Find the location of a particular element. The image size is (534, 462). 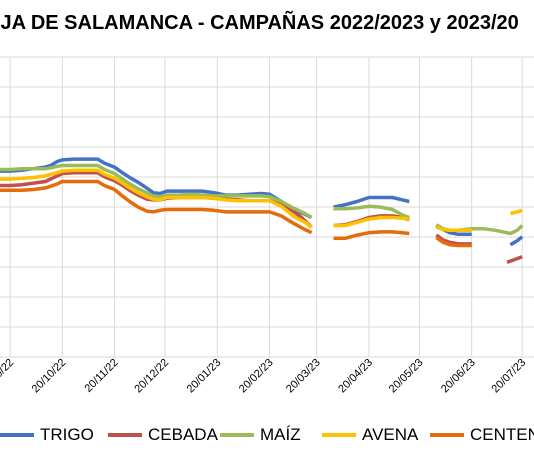

legend-item-cebada: CEBADA is located at coordinates (163, 435).